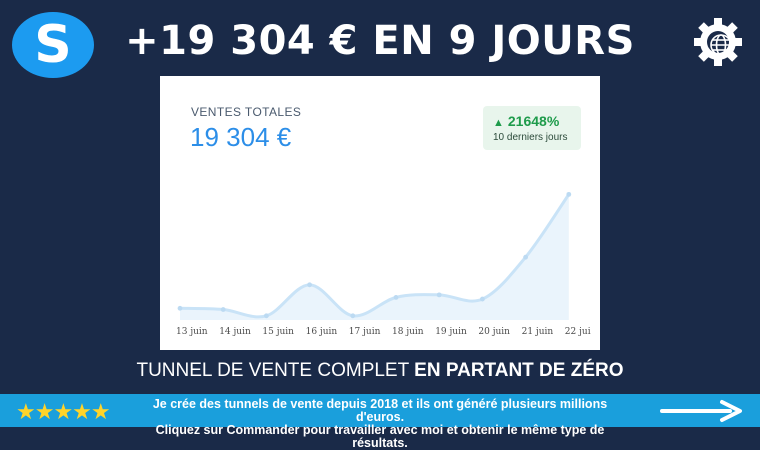  Describe the element at coordinates (322, 332) in the screenshot. I see `x-tick-label: 16 juin` at that location.